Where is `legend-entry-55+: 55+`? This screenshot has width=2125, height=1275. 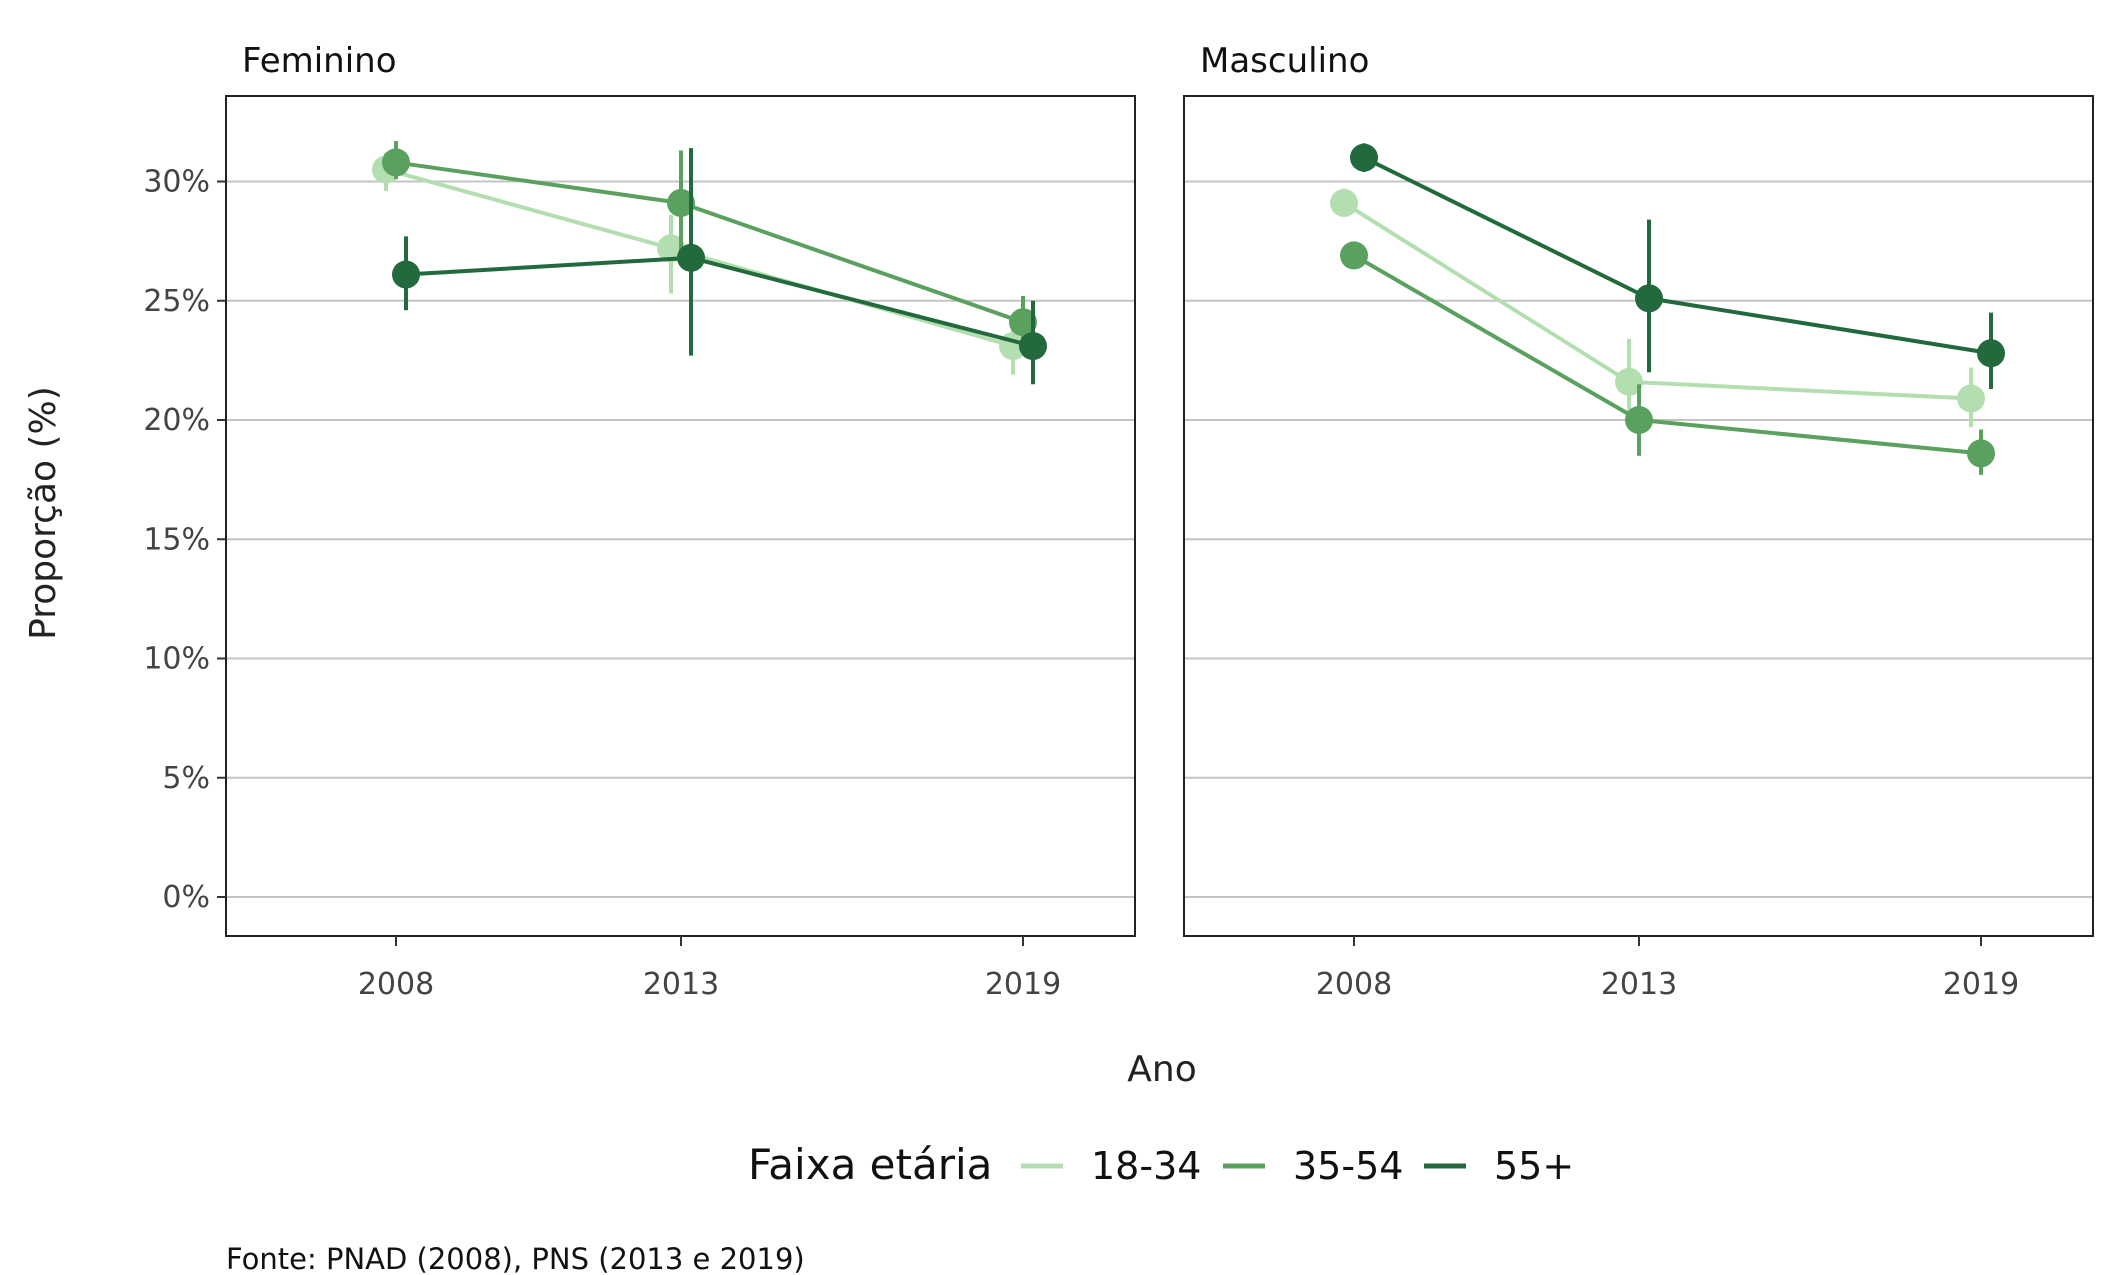 legend-entry-55+: 55+ is located at coordinates (1499, 1166).